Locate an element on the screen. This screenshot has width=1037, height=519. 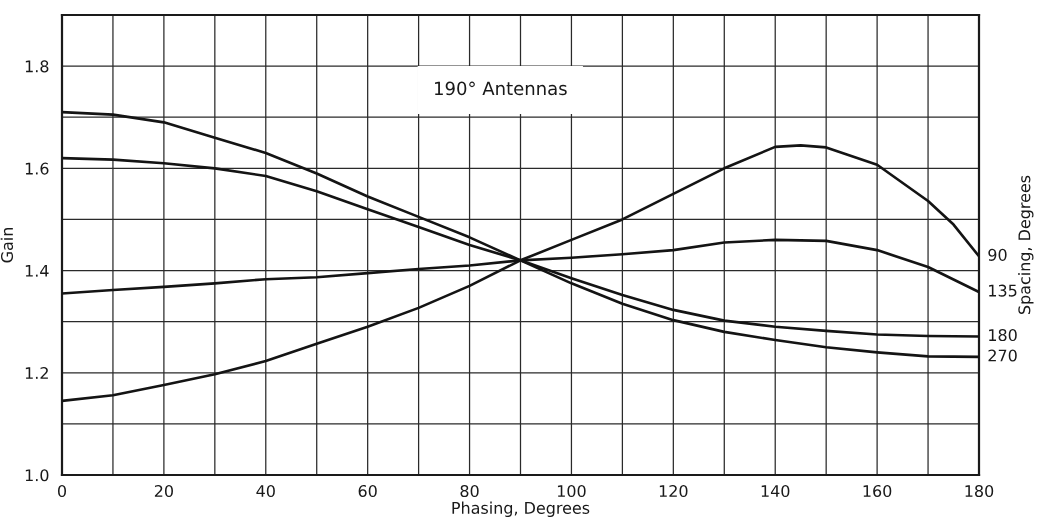
x-tick-label: 80 is located at coordinates (469, 491).